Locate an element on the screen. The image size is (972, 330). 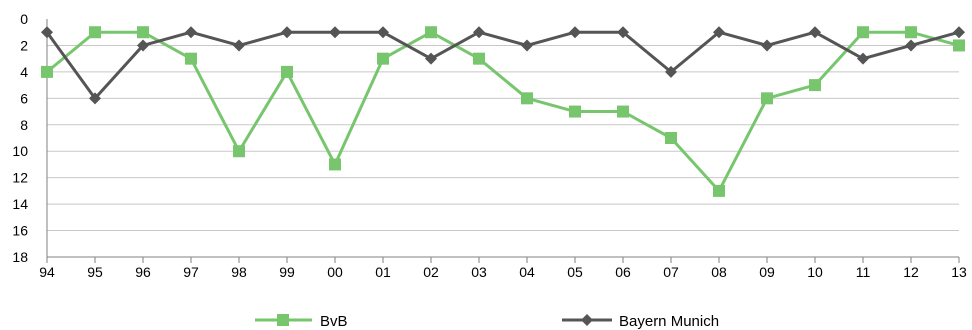
x-tick-label-07: 07 is located at coordinates (671, 272).